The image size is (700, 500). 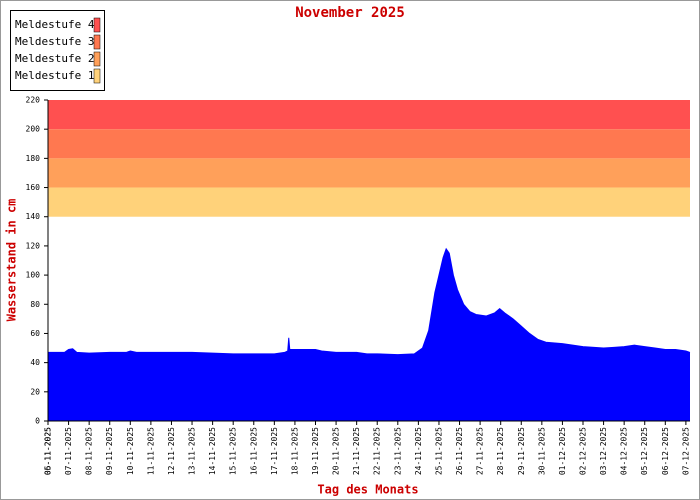 I want to click on y-tick-label: 20, so click(x=35, y=391).